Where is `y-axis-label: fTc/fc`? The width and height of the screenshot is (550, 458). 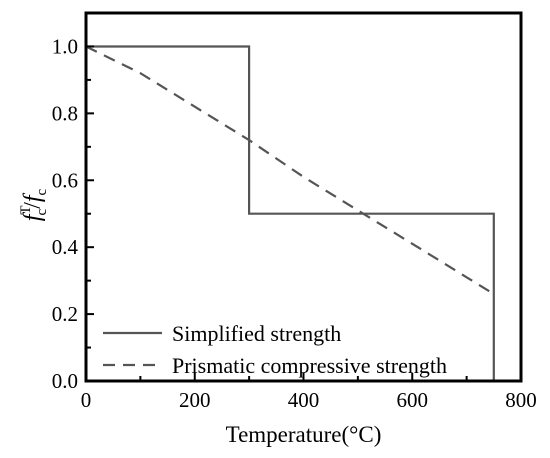
y-axis-label: fTc/fc is located at coordinates (34, 204).